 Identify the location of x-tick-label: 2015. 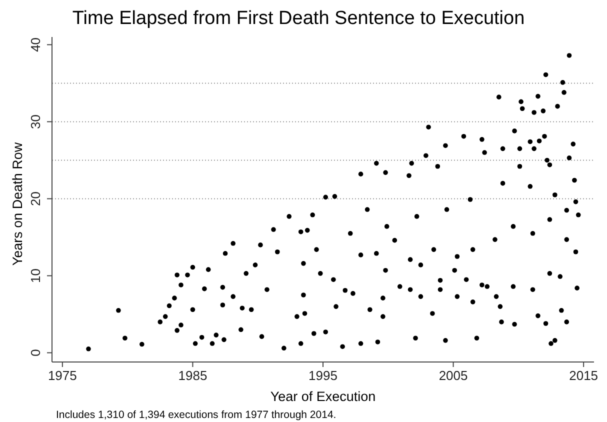
(583, 376).